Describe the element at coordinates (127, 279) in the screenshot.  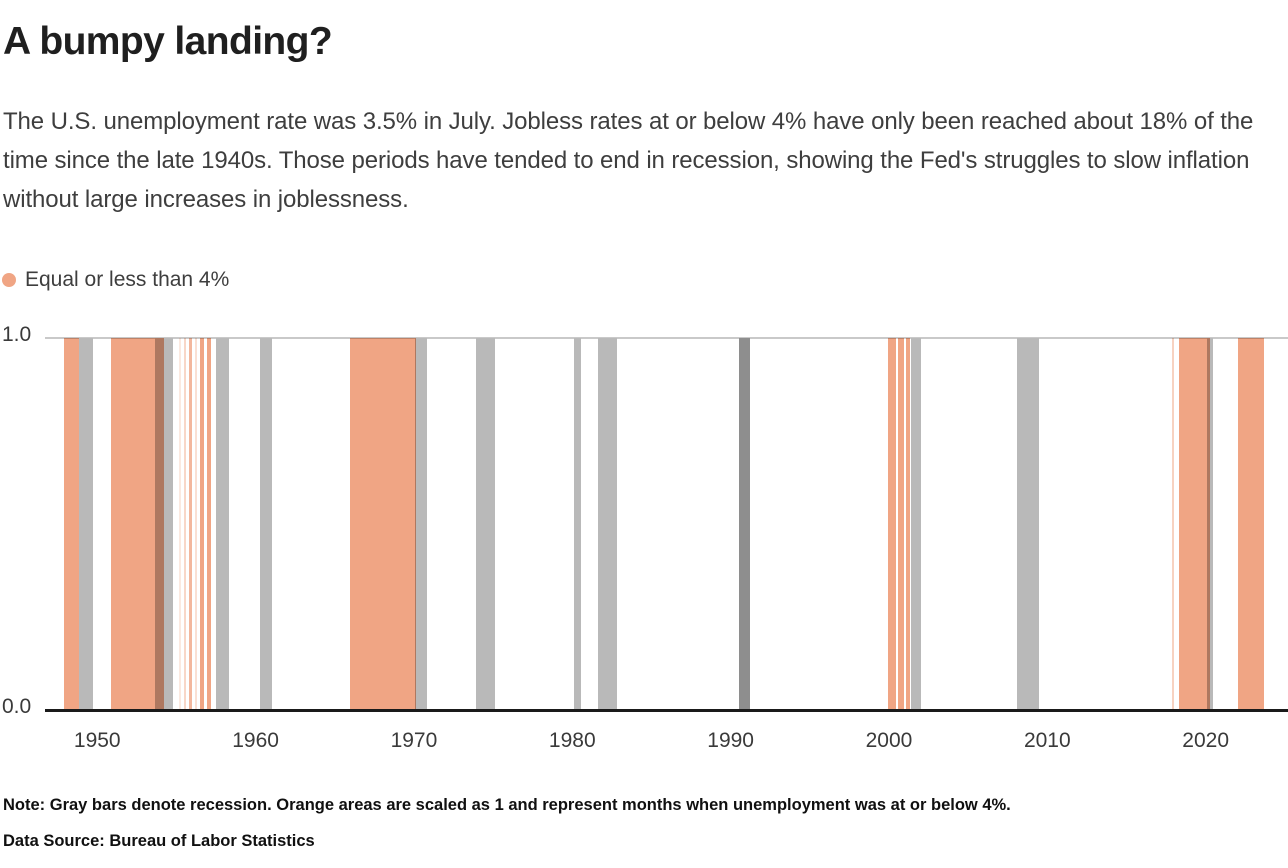
I see `legend-label: Equal or less than 4%` at that location.